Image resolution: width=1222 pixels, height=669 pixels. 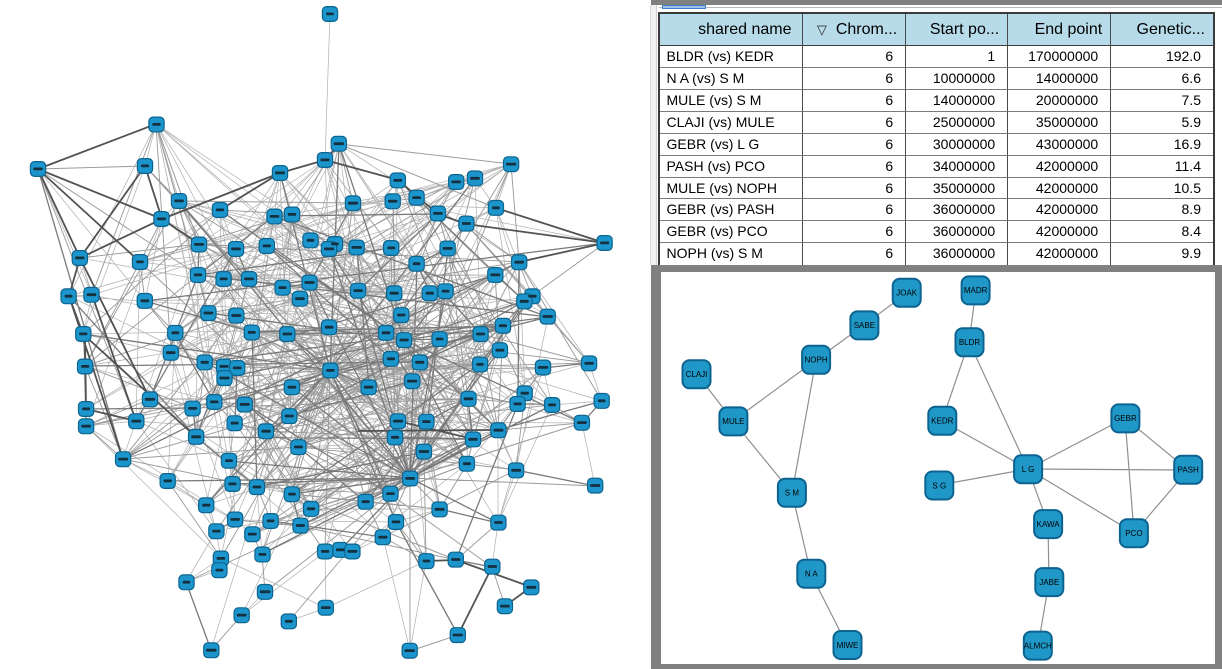 What do you see at coordinates (733, 421) in the screenshot?
I see `svg-text: MULE` at bounding box center [733, 421].